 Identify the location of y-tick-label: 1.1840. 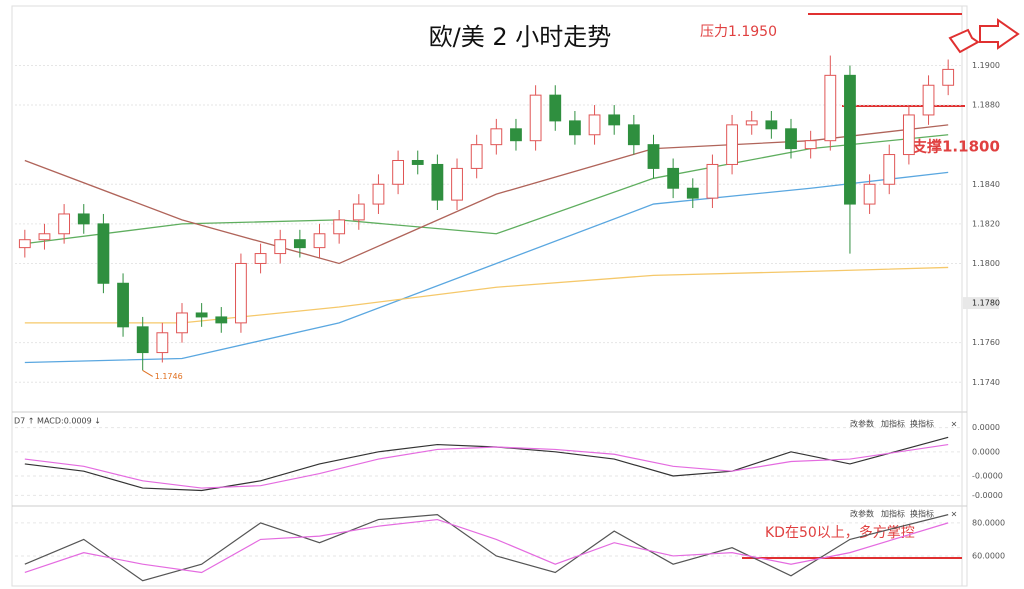
(986, 184).